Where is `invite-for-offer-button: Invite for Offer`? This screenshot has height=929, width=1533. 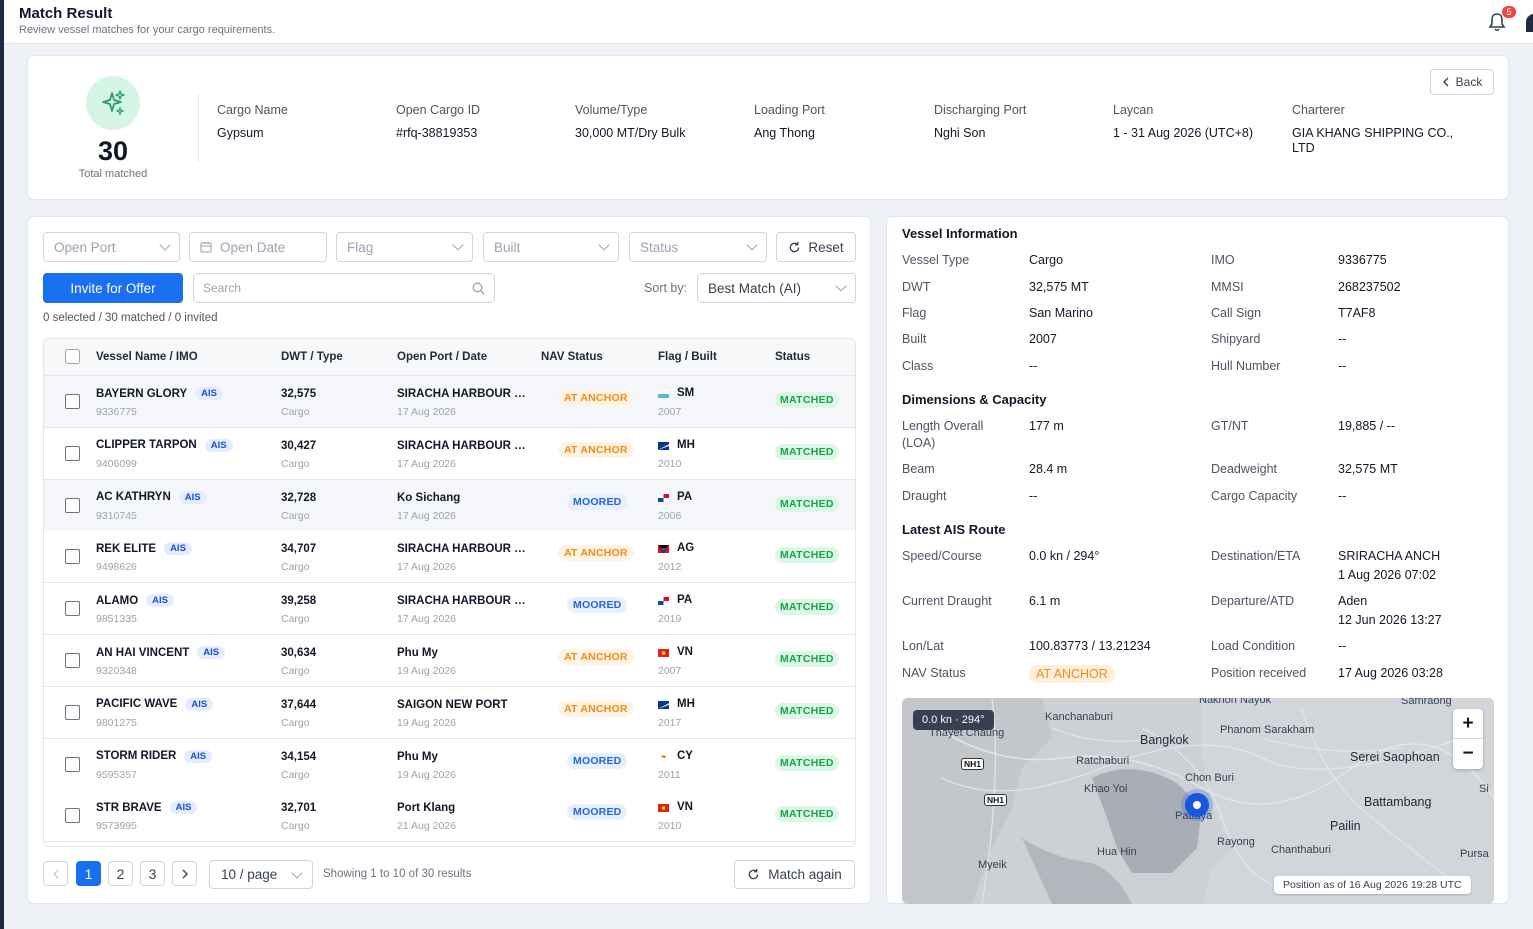 invite-for-offer-button: Invite for Offer is located at coordinates (113, 288).